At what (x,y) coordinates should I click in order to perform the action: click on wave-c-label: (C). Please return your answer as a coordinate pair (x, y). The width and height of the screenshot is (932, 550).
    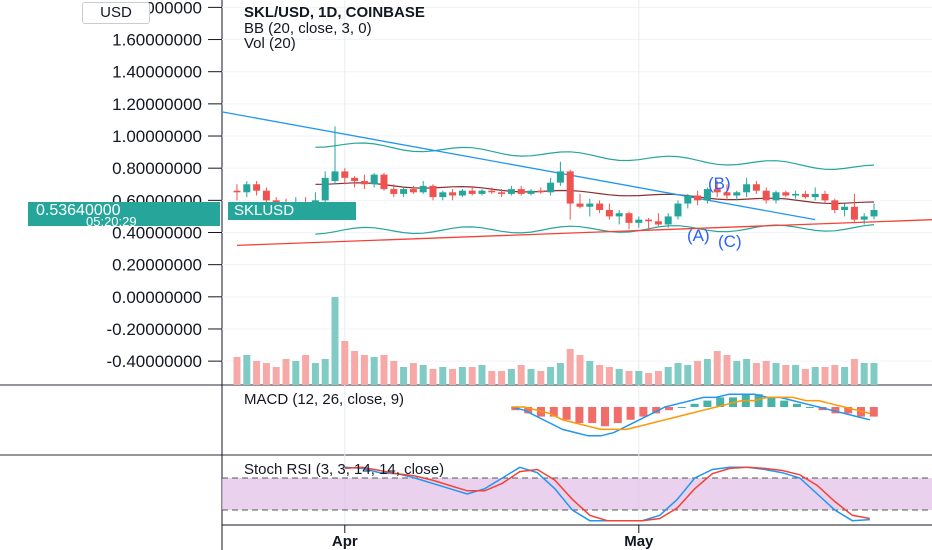
    Looking at the image, I should click on (730, 241).